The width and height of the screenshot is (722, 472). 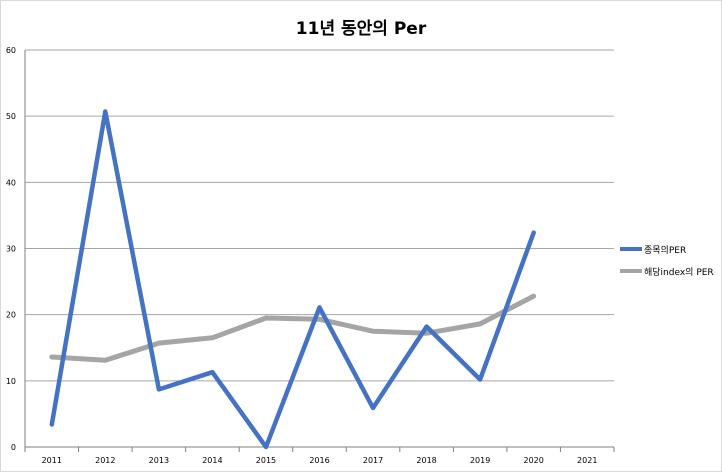 What do you see at coordinates (293, 328) in the screenshot?
I see `series-line-index-per` at bounding box center [293, 328].